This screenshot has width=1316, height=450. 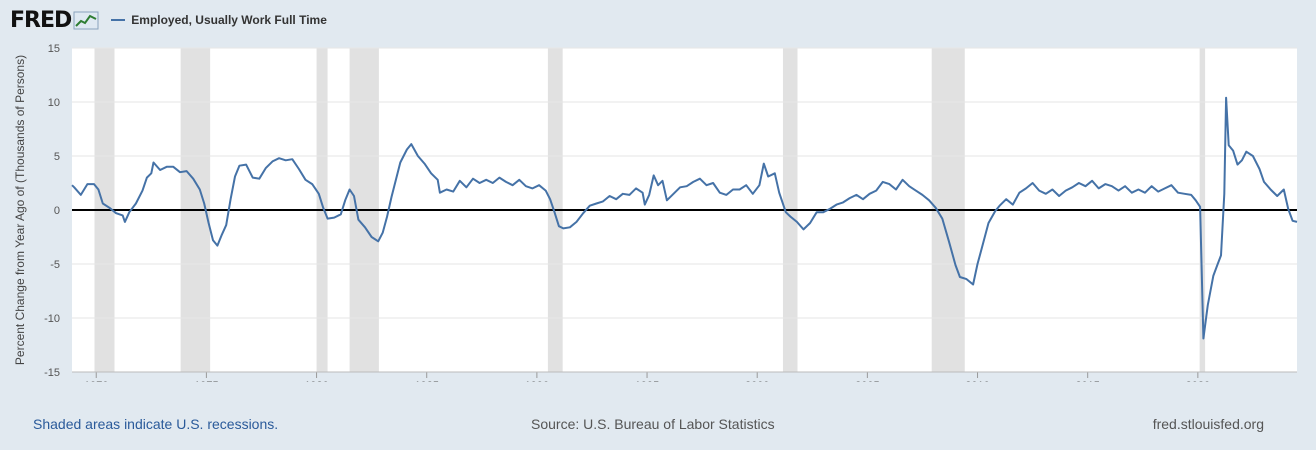 I want to click on chart-legend: Employed, Usually Work Full Time, so click(x=219, y=20).